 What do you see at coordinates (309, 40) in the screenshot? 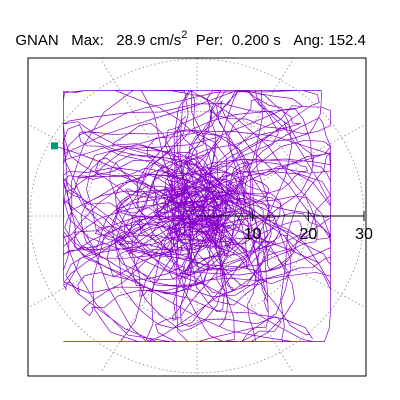
I see `angle-label: Ang:` at bounding box center [309, 40].